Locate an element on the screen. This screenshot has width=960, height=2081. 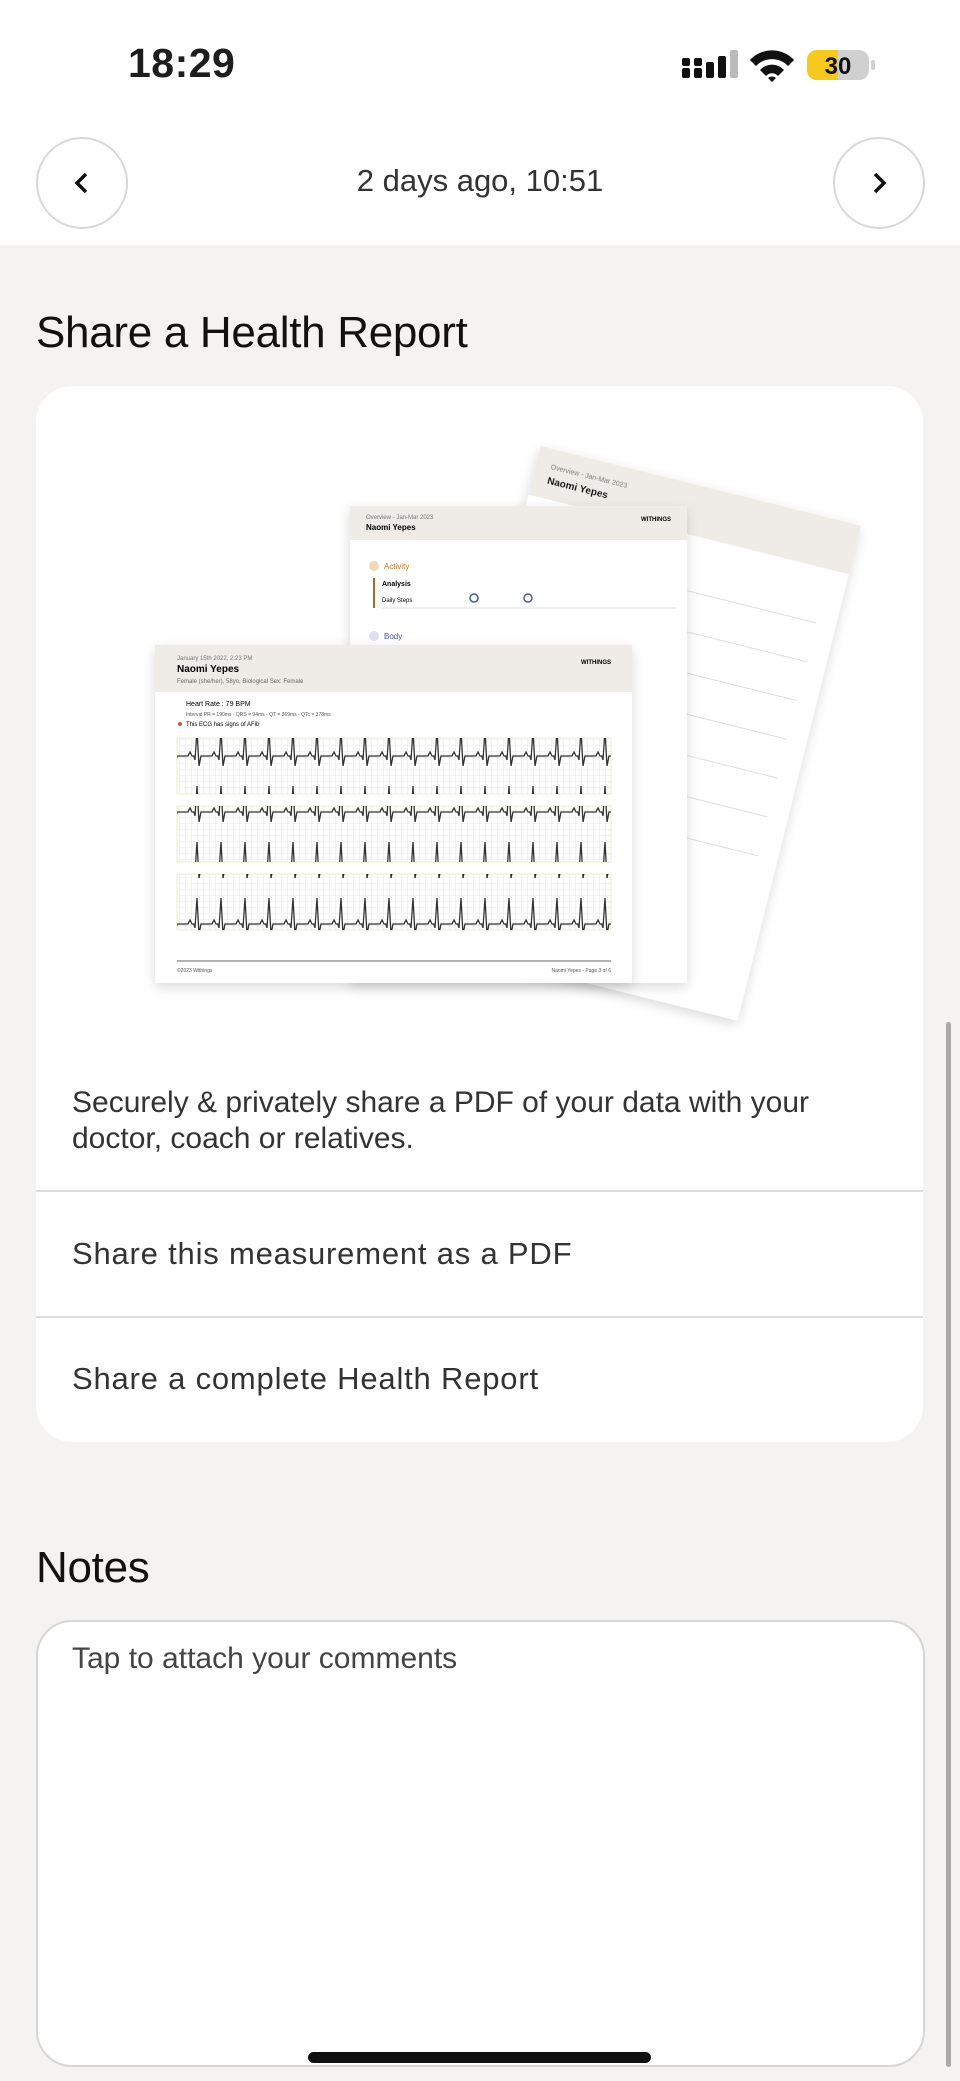
mid-activity: Activity is located at coordinates (396, 566).